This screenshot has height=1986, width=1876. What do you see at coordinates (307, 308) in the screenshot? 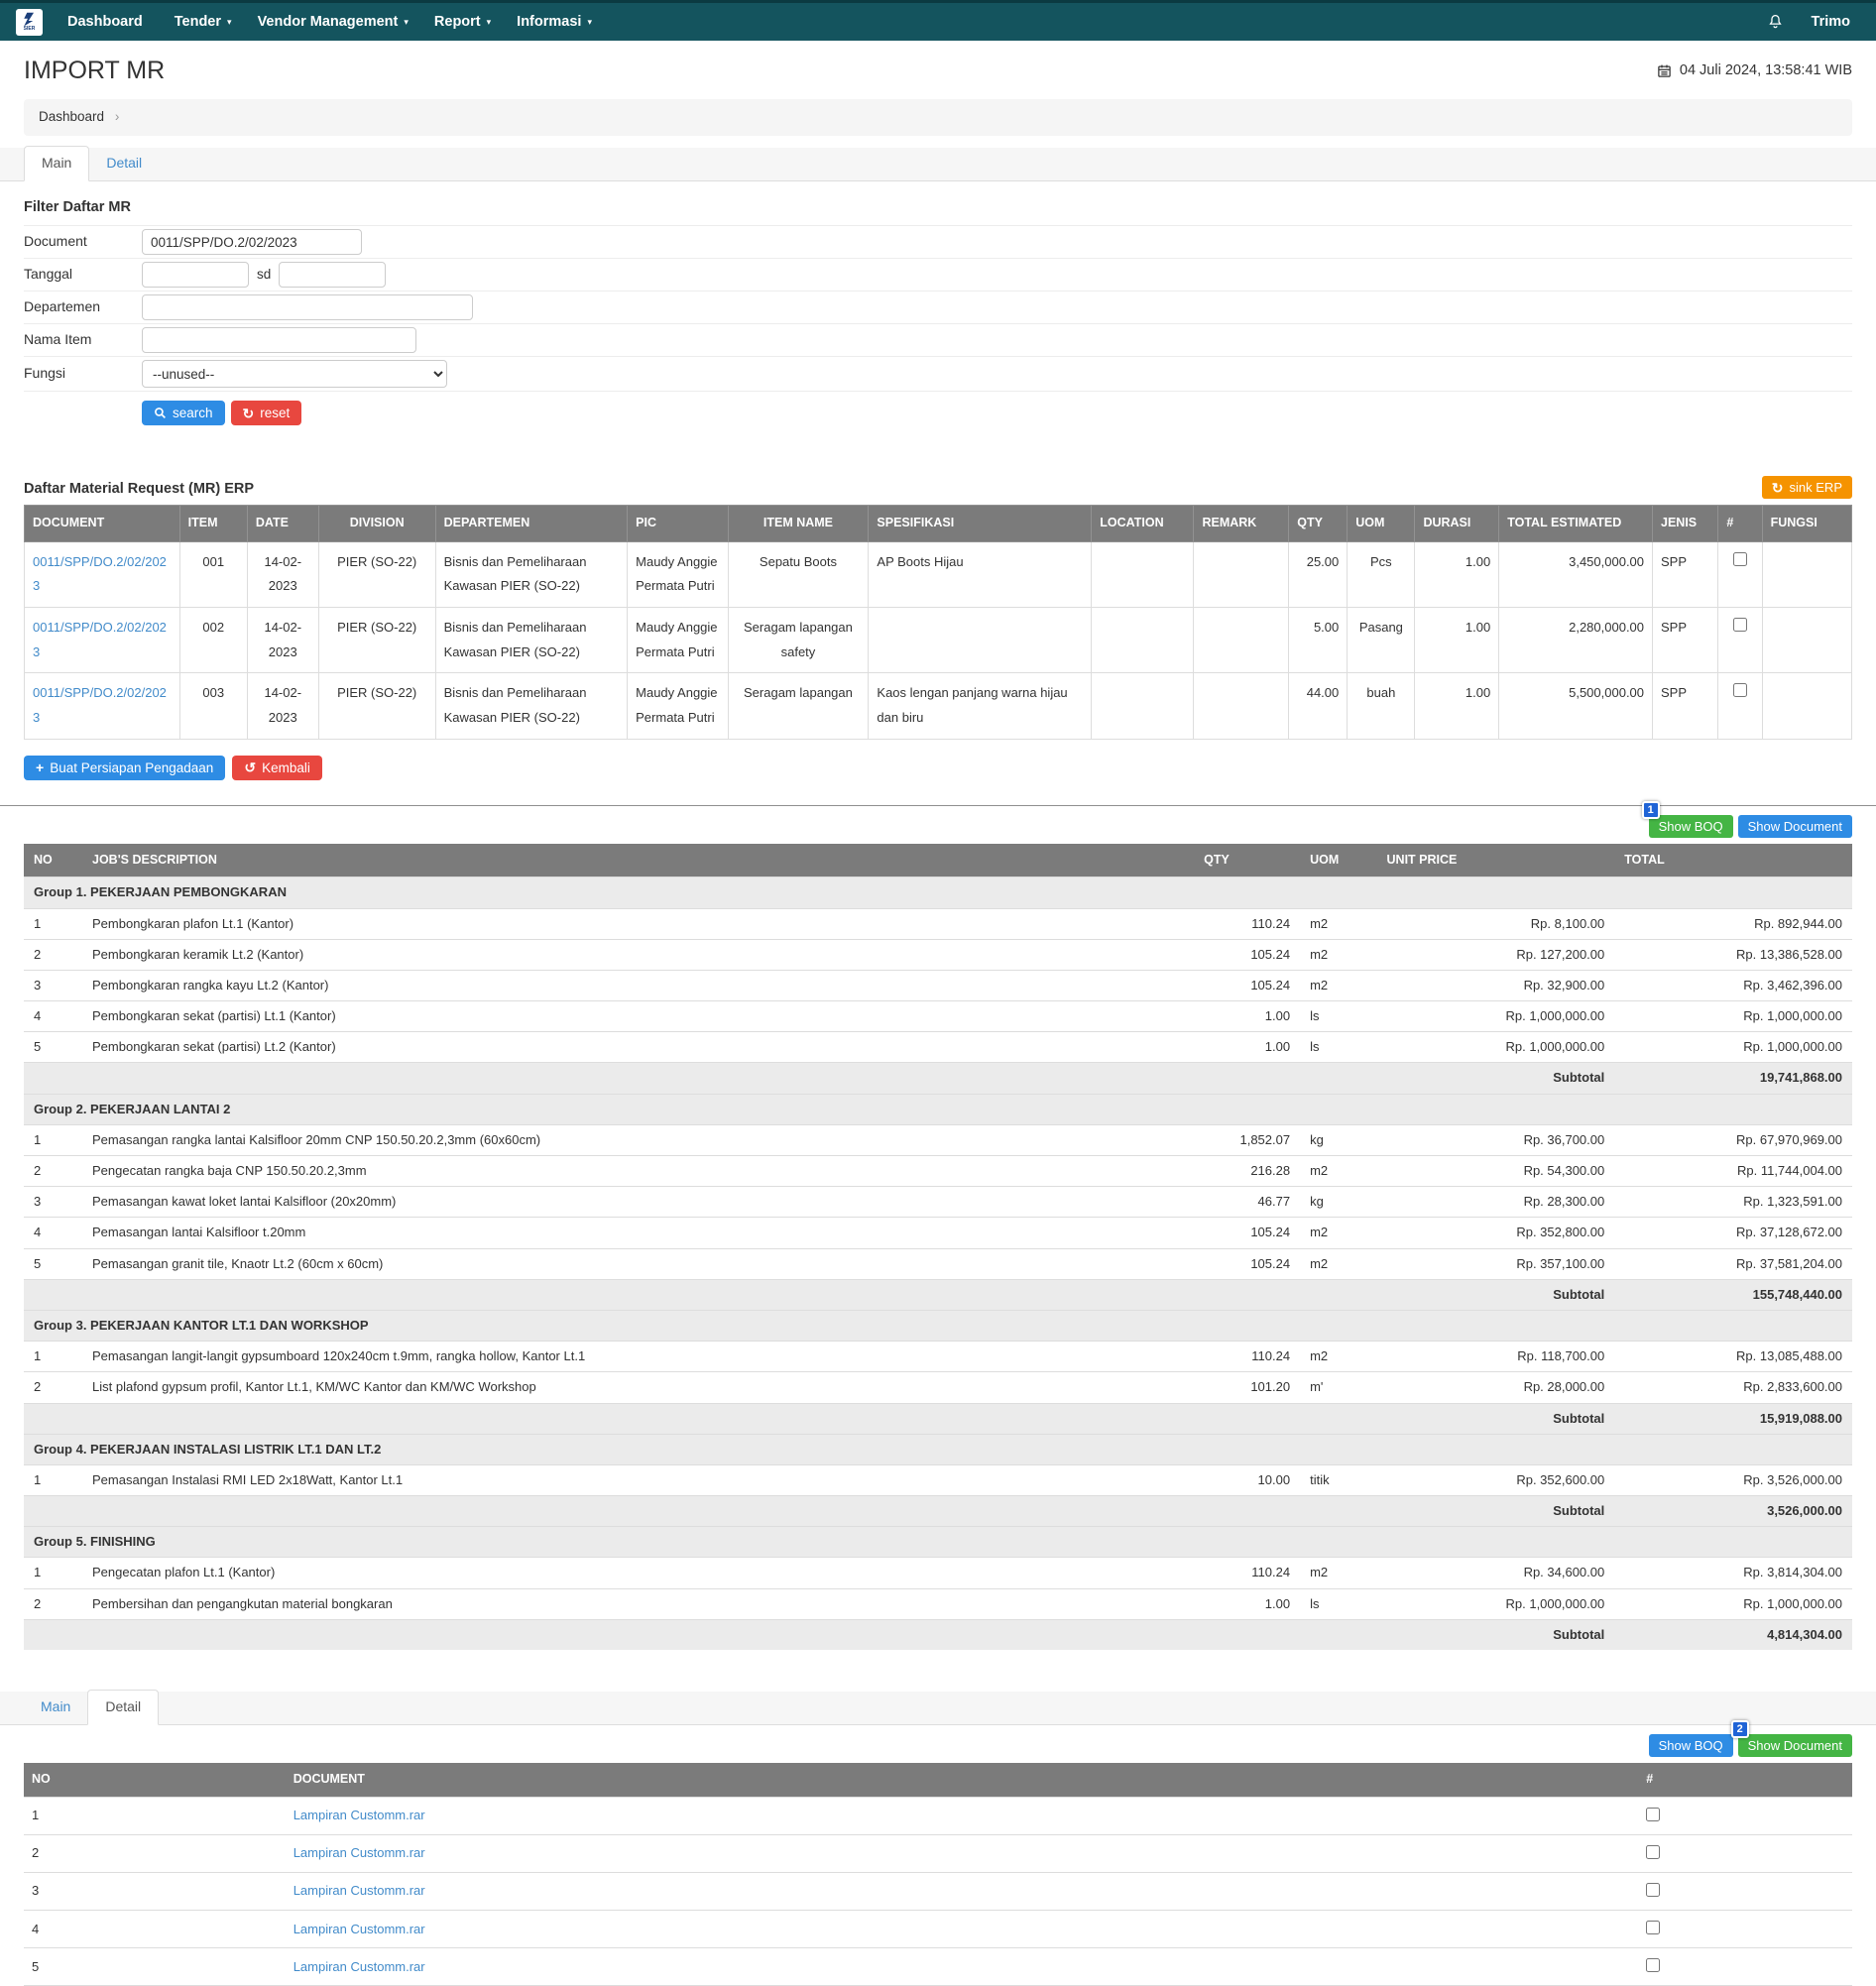
I see `departemen-input` at bounding box center [307, 308].